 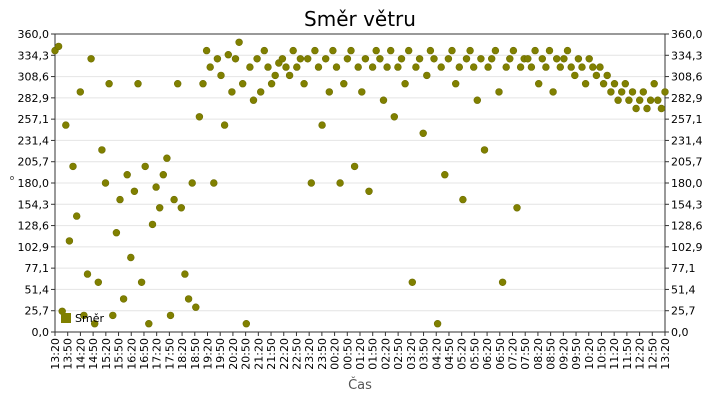 I want to click on x-tick-label: 07:50, so click(x=525, y=354).